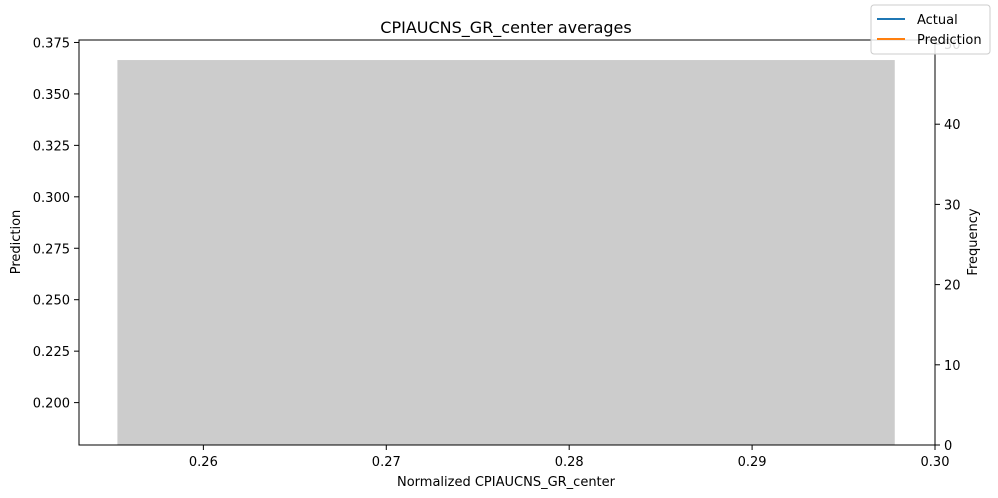 The image size is (998, 498). Describe the element at coordinates (51, 301) in the screenshot. I see `left-y-tick-label: 0.250` at that location.